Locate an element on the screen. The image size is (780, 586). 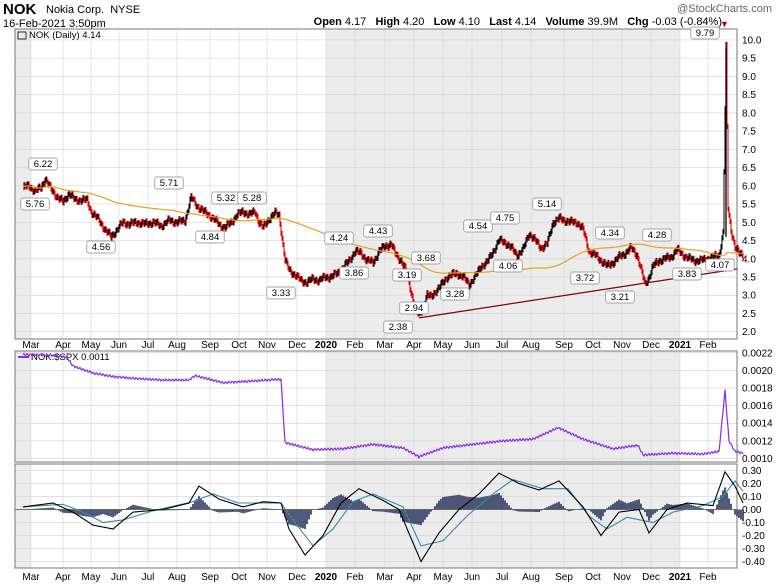
price-annotation: 4.56 is located at coordinates (101, 247).